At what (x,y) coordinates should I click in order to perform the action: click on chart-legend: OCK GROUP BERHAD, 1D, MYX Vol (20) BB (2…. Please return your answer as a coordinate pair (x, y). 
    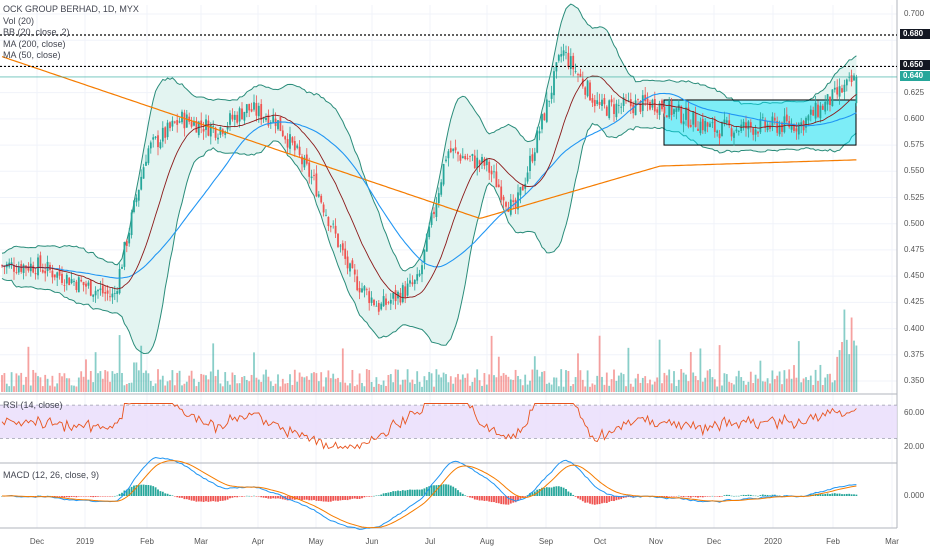
    Looking at the image, I should click on (71, 33).